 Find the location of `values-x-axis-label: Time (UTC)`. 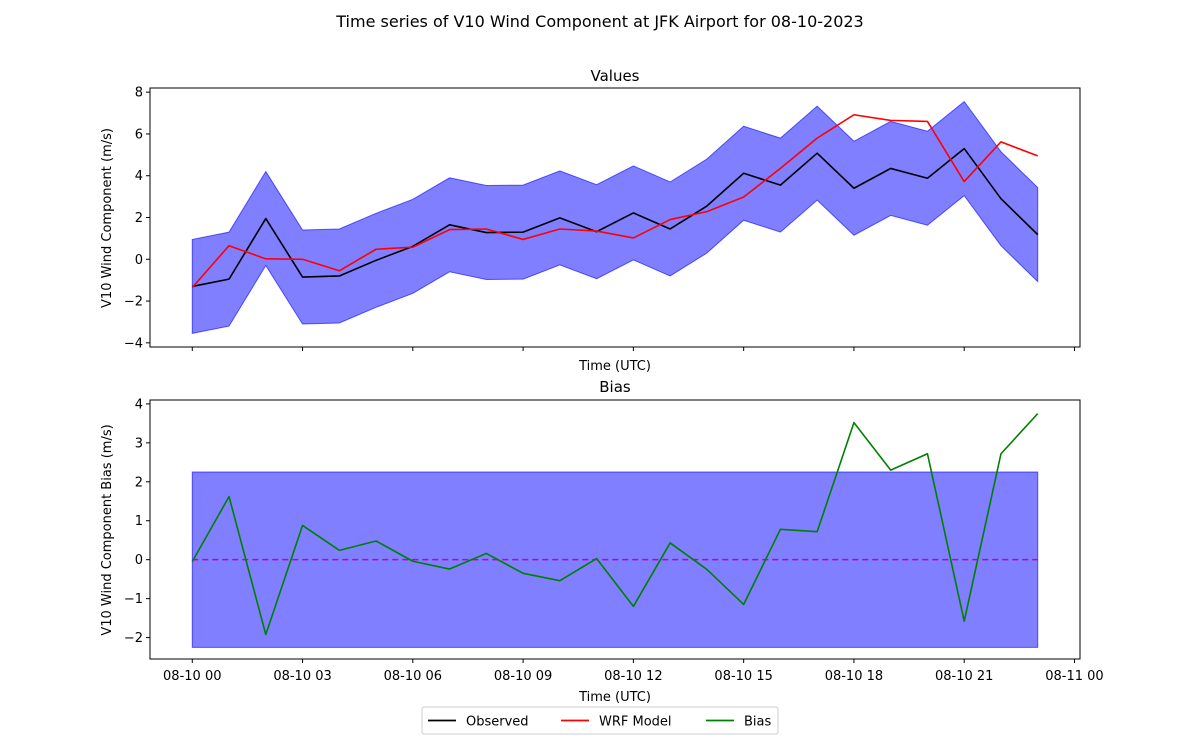

values-x-axis-label: Time (UTC) is located at coordinates (614, 366).